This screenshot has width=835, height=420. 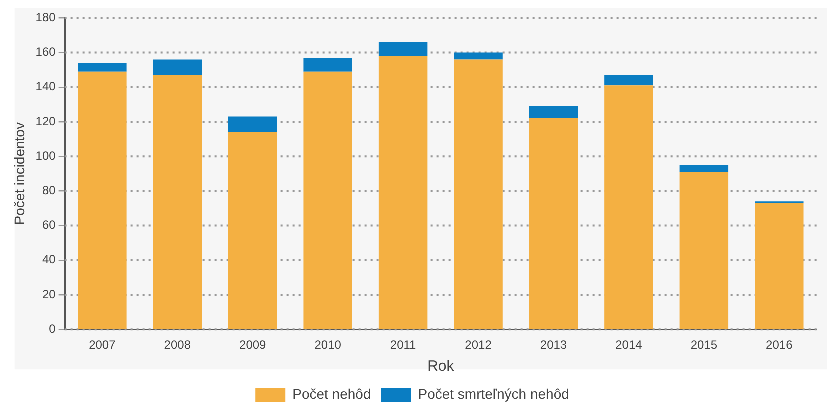 What do you see at coordinates (49, 225) in the screenshot?
I see `y-tick-label: 60` at bounding box center [49, 225].